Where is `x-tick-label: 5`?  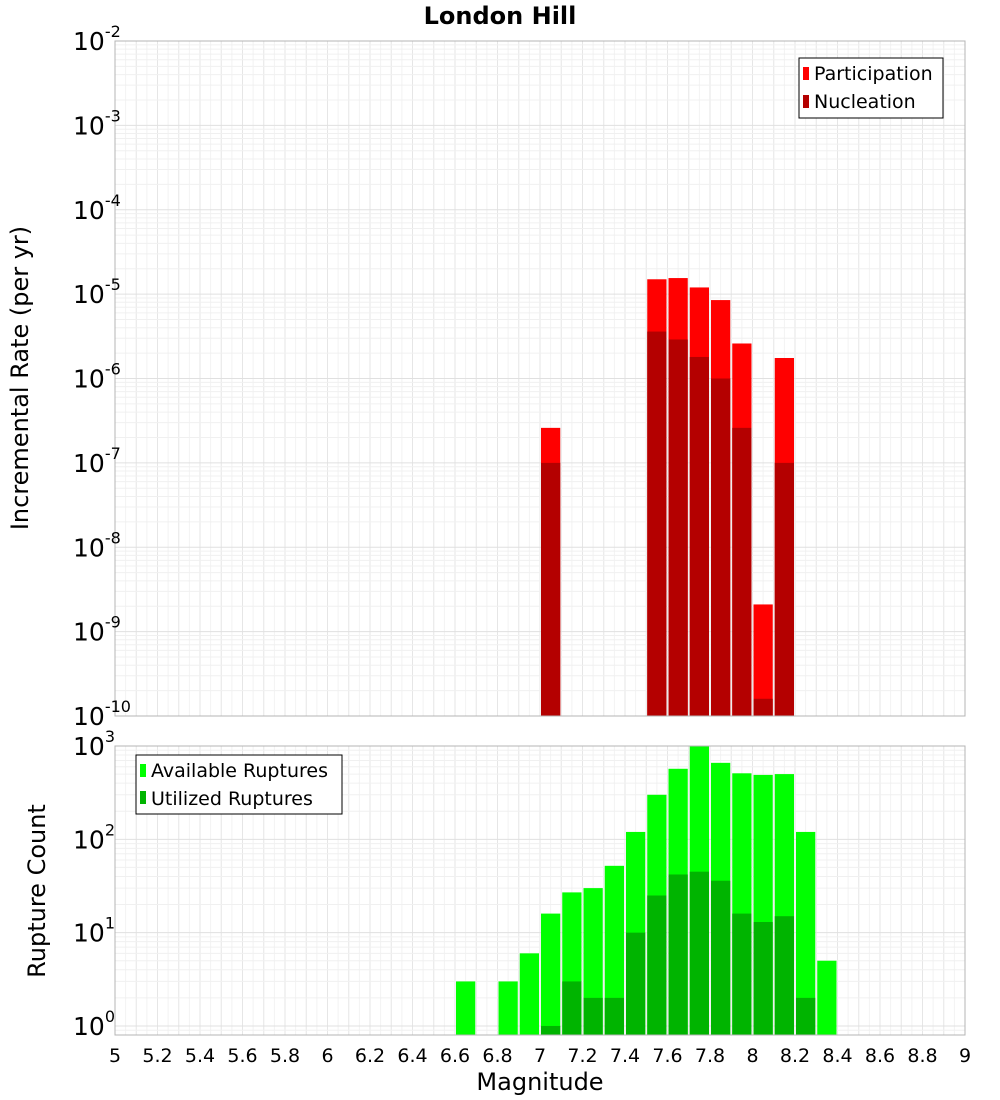
x-tick-label: 5 is located at coordinates (115, 1056).